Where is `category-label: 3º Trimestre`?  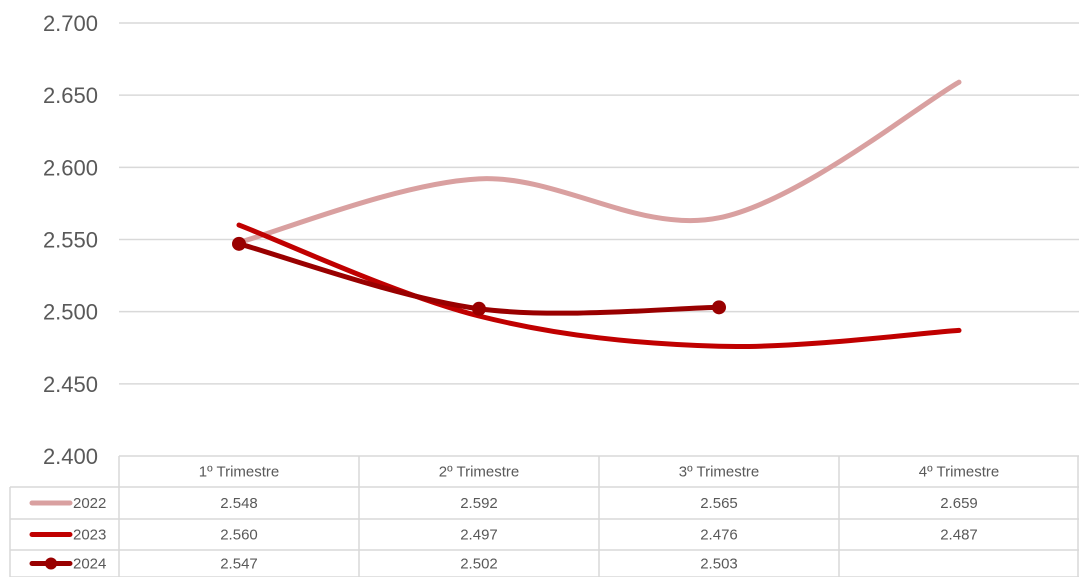 category-label: 3º Trimestre is located at coordinates (719, 472).